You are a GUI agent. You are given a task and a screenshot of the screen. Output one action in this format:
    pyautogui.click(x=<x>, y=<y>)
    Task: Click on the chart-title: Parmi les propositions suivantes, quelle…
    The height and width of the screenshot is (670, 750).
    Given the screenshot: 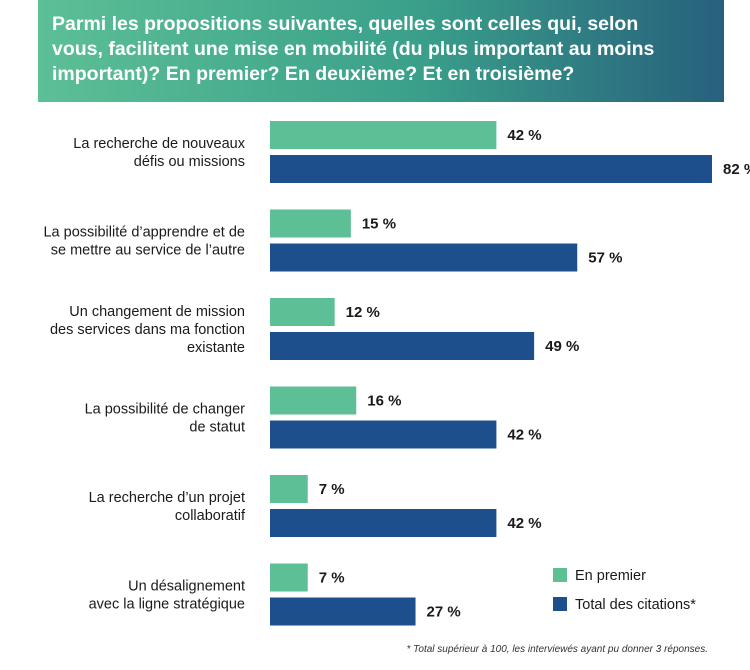 What is the action you would take?
    pyautogui.click(x=353, y=49)
    